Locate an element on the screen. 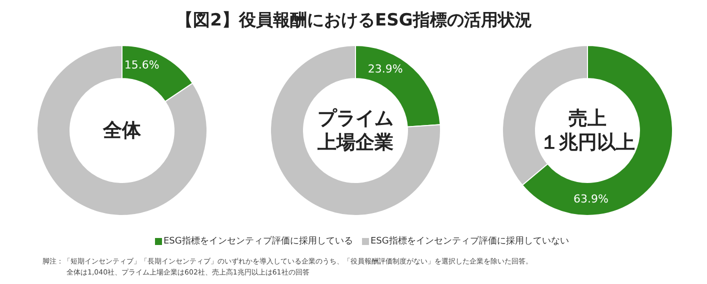 The height and width of the screenshot is (284, 707). text: 上場企業 is located at coordinates (355, 143).